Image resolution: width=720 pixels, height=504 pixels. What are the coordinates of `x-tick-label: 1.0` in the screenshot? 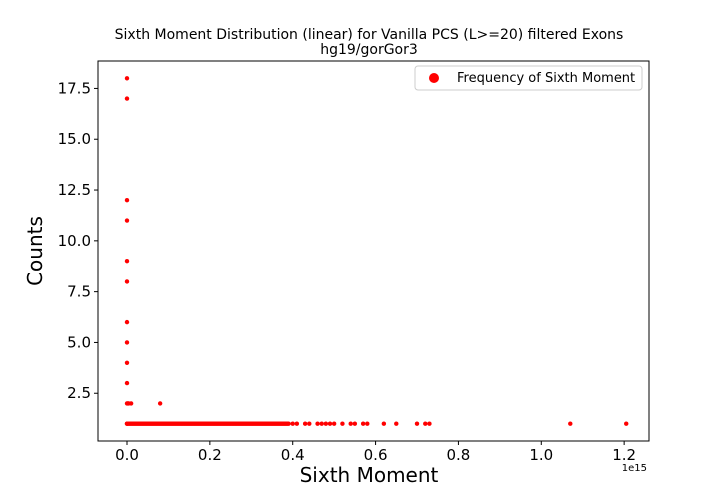 It's located at (541, 455).